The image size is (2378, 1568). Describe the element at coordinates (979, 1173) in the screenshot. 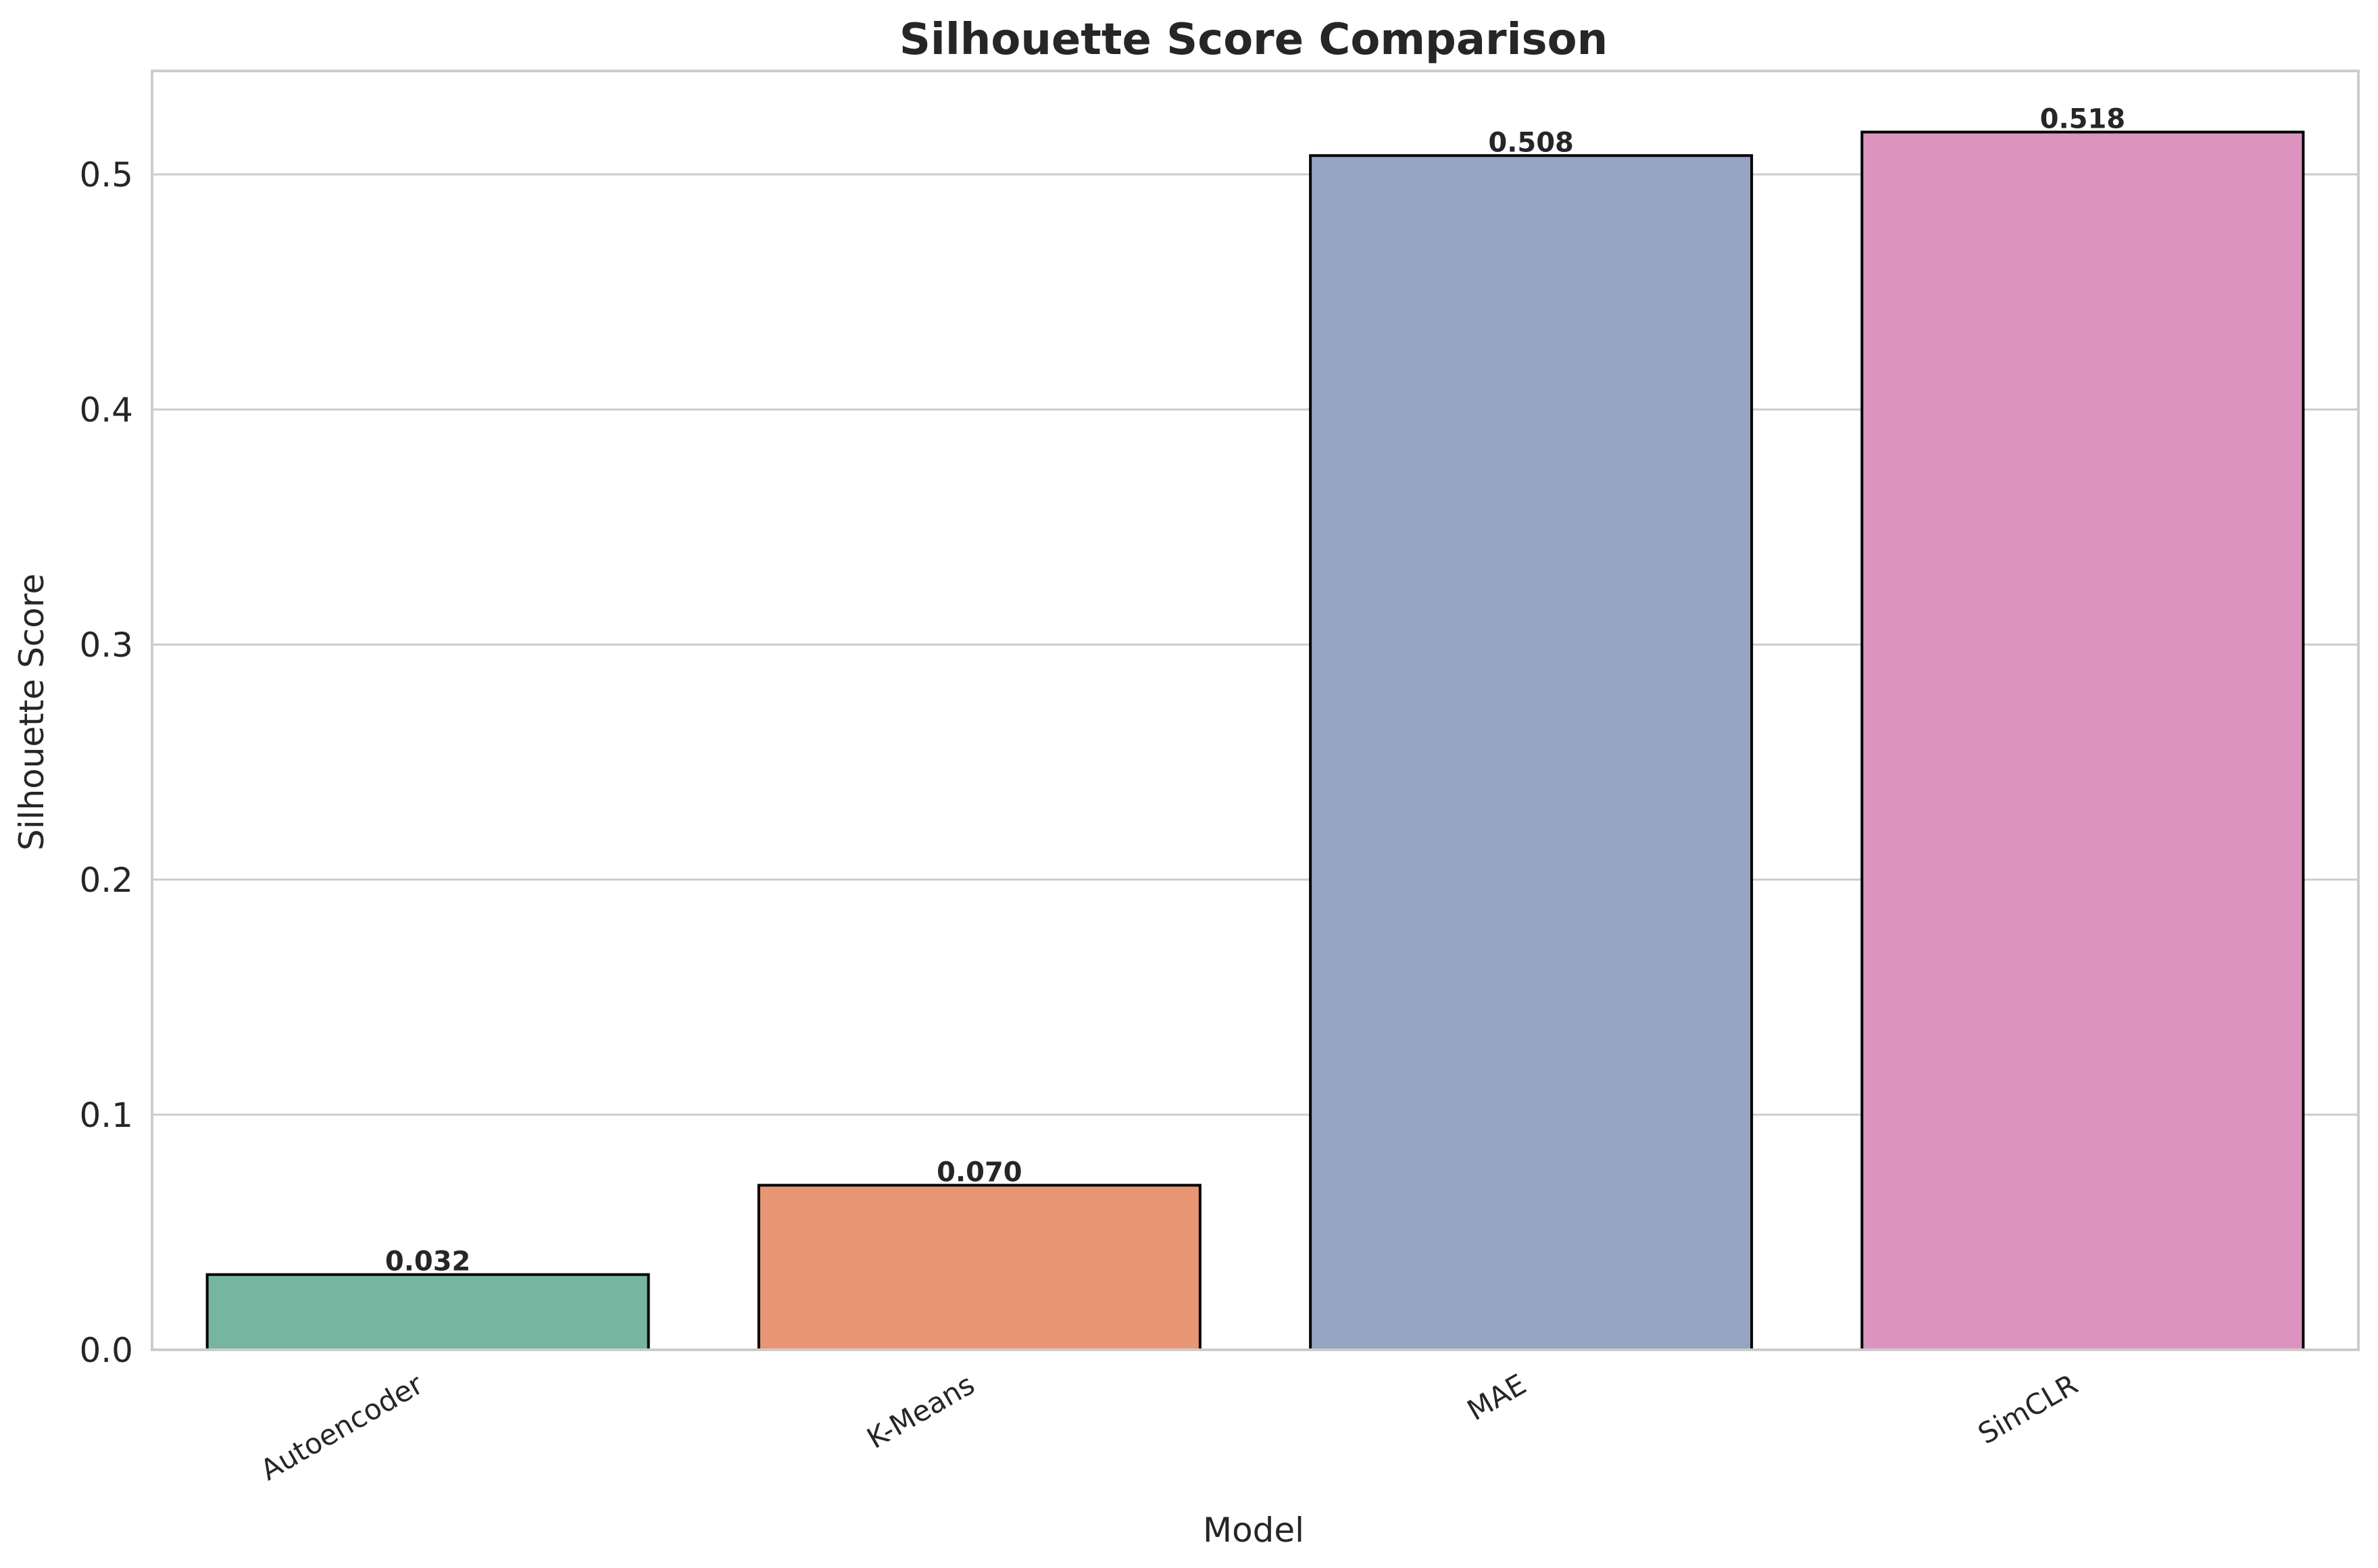

I see `bar-value-label: 0.070` at that location.